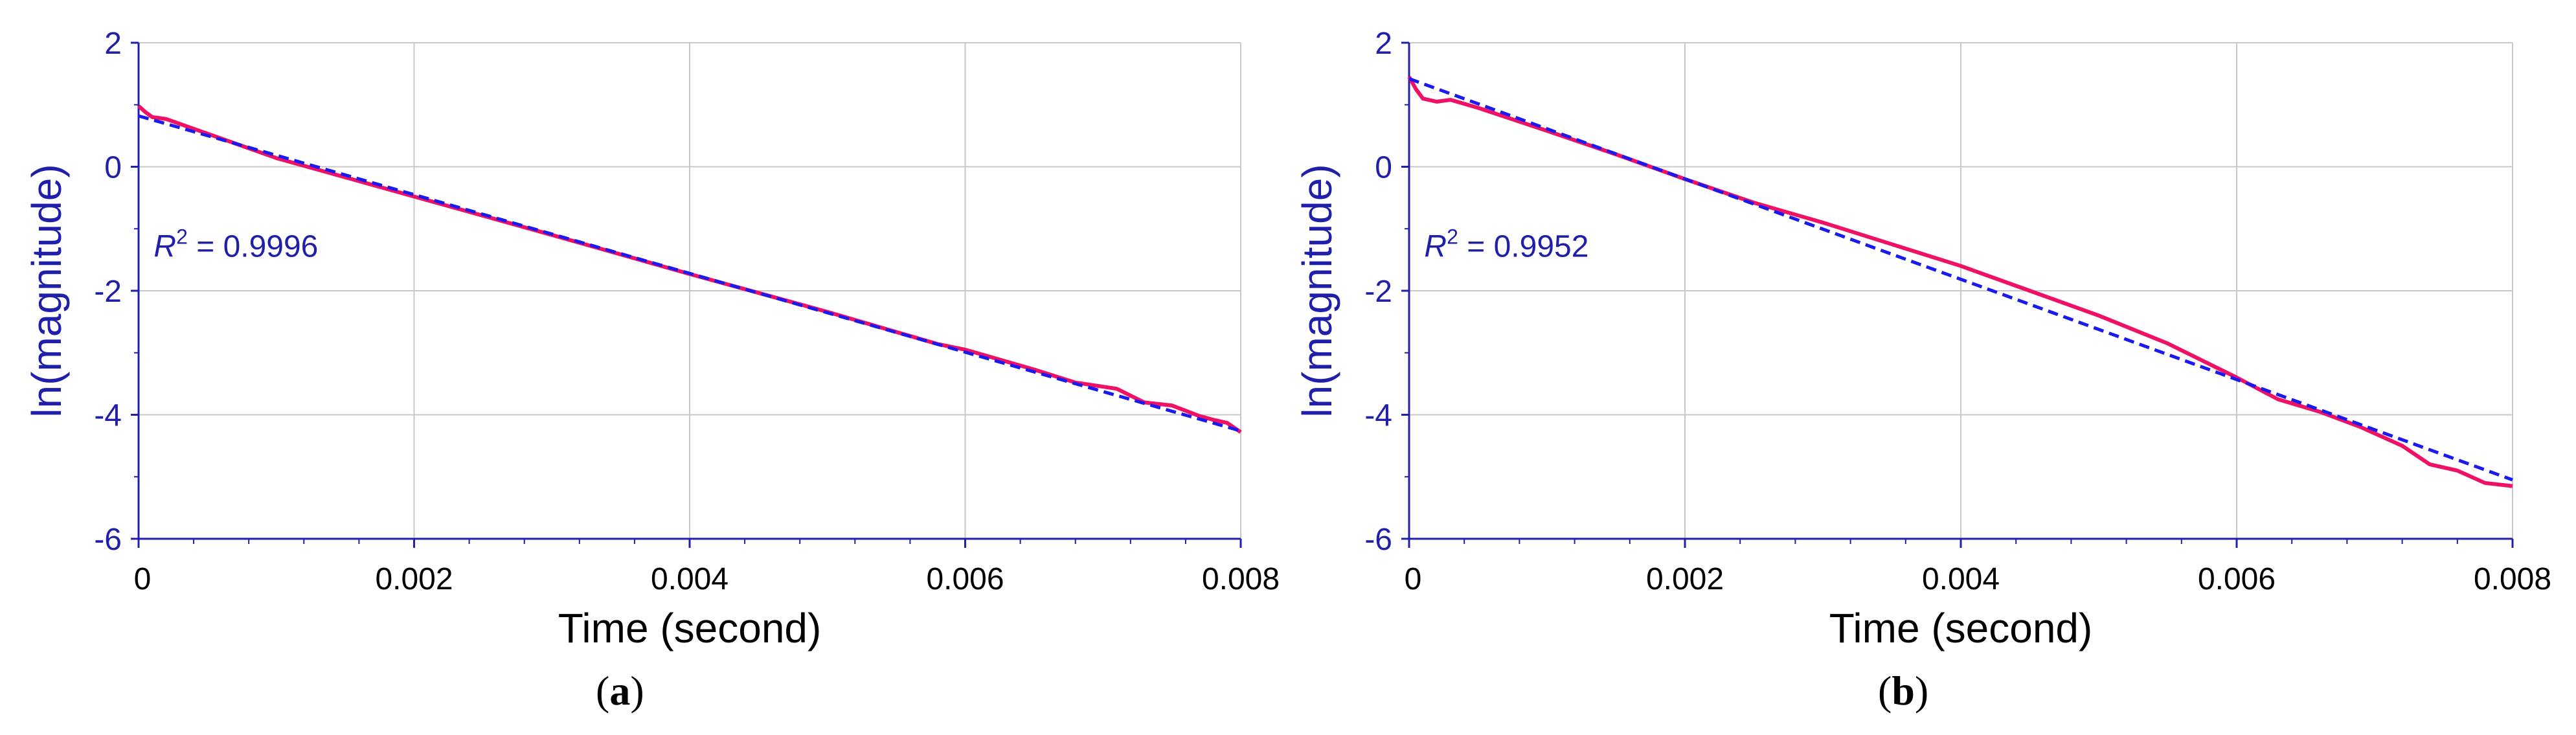  Describe the element at coordinates (620, 691) in the screenshot. I see `panel-label-a: (a)` at that location.